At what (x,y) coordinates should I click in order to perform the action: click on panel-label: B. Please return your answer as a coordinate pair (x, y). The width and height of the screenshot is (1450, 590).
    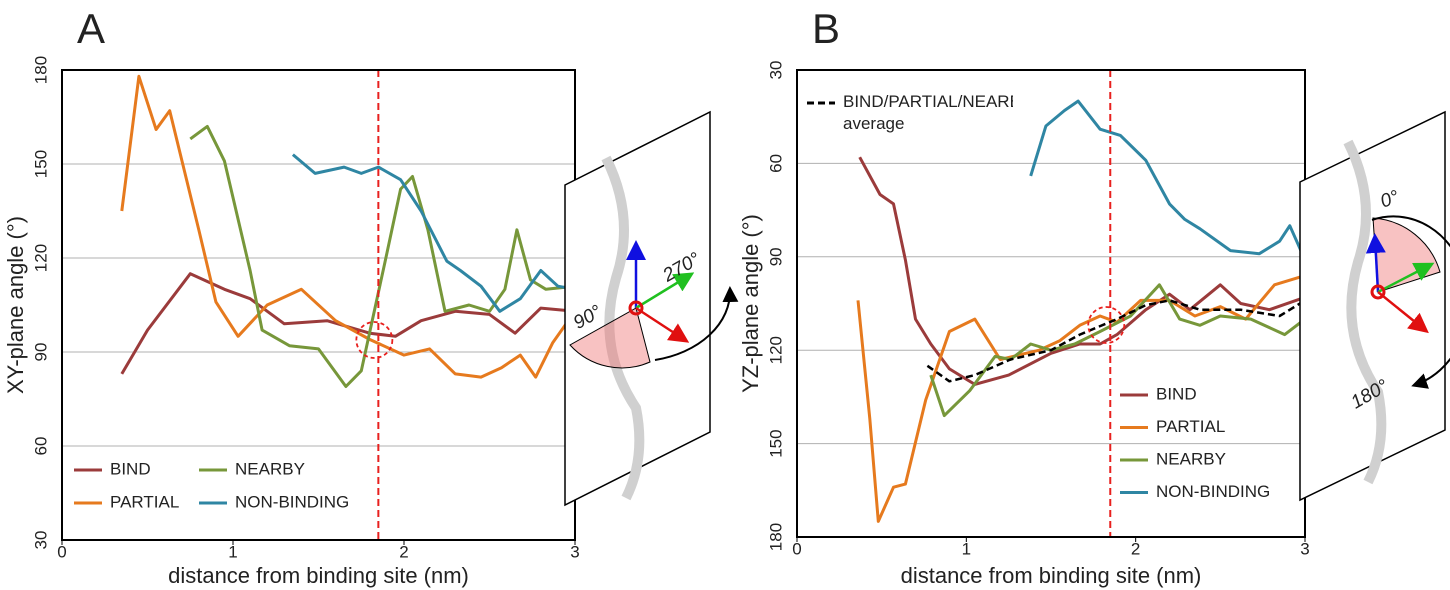
    Looking at the image, I should click on (826, 28).